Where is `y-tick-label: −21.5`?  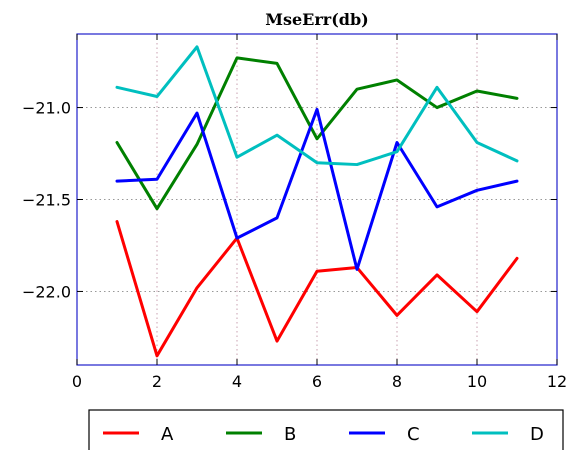 y-tick-label: −21.5 is located at coordinates (46, 200).